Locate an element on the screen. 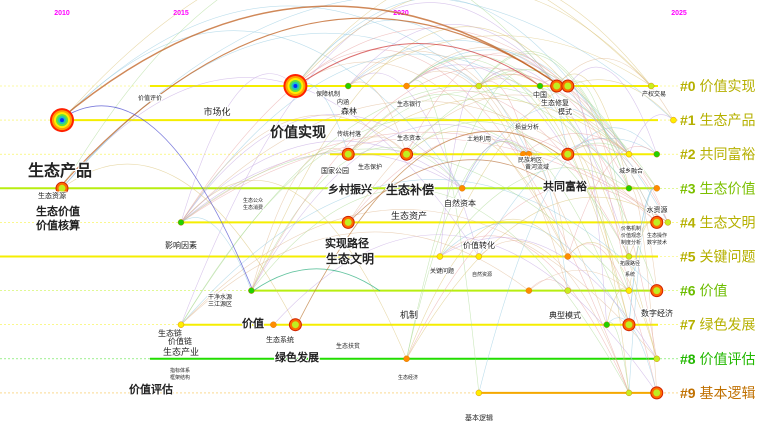 This screenshot has width=778, height=433. cluster-id: #4 is located at coordinates (688, 222).